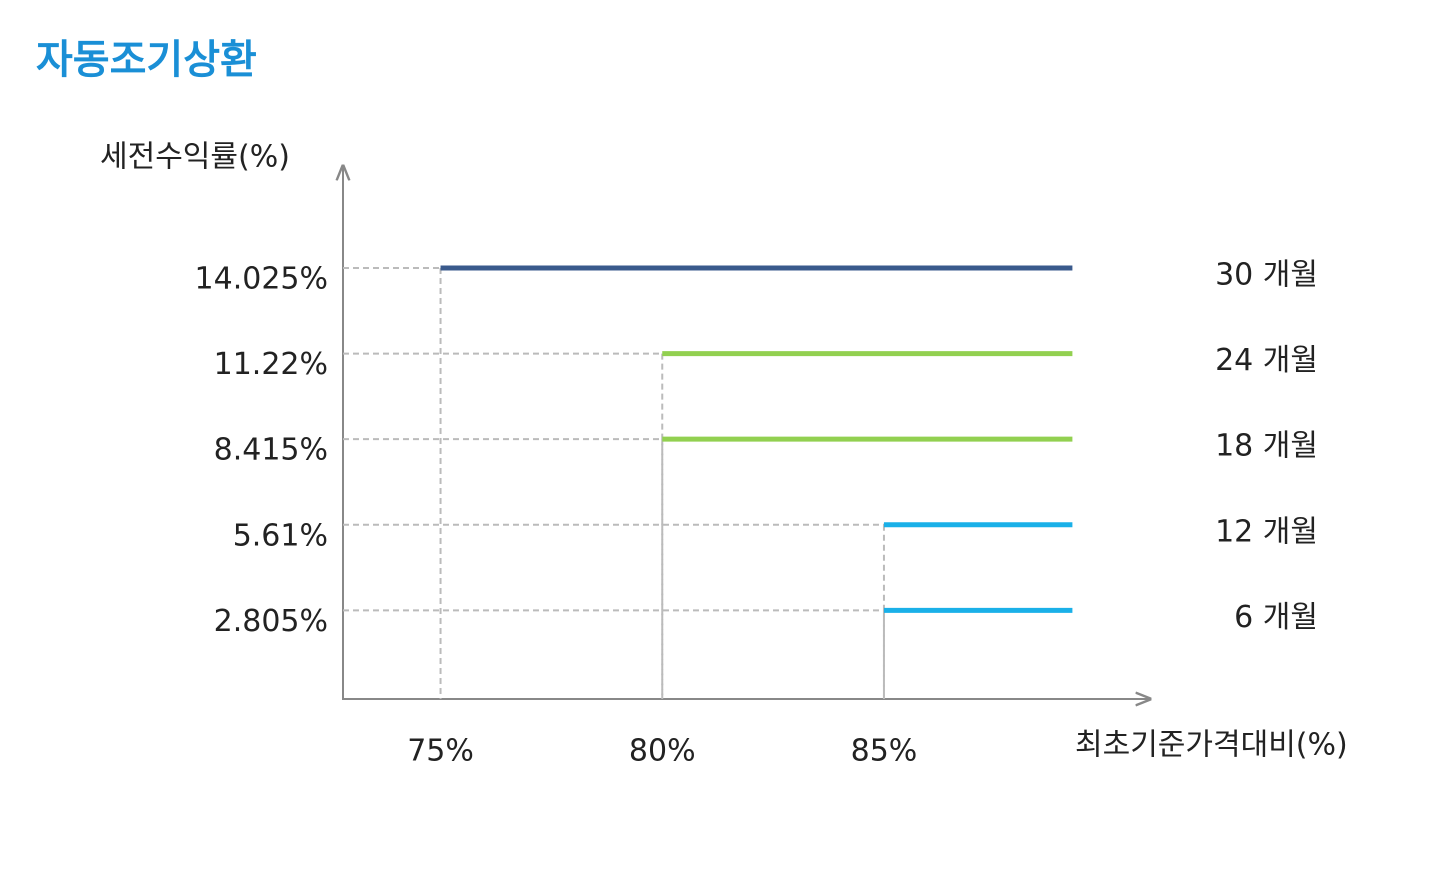  Describe the element at coordinates (280, 535) in the screenshot. I see `y-tick-label: 5.61%` at that location.